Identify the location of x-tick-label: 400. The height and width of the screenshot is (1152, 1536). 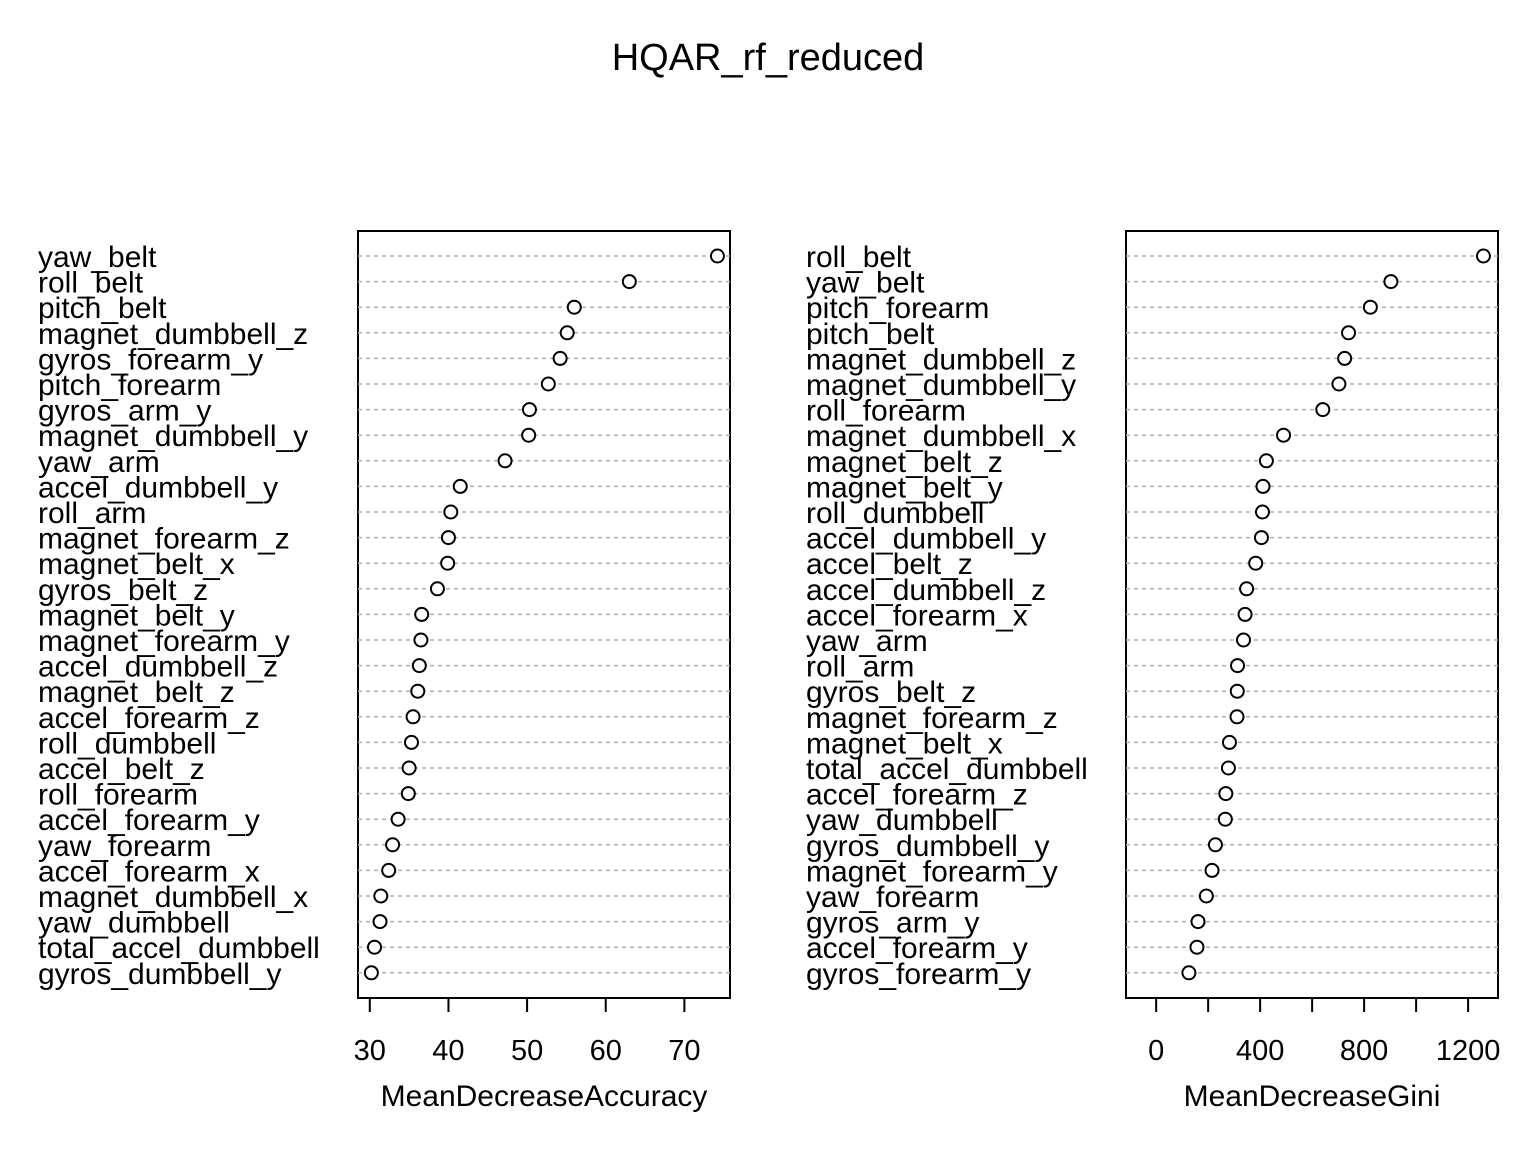
(1260, 1051).